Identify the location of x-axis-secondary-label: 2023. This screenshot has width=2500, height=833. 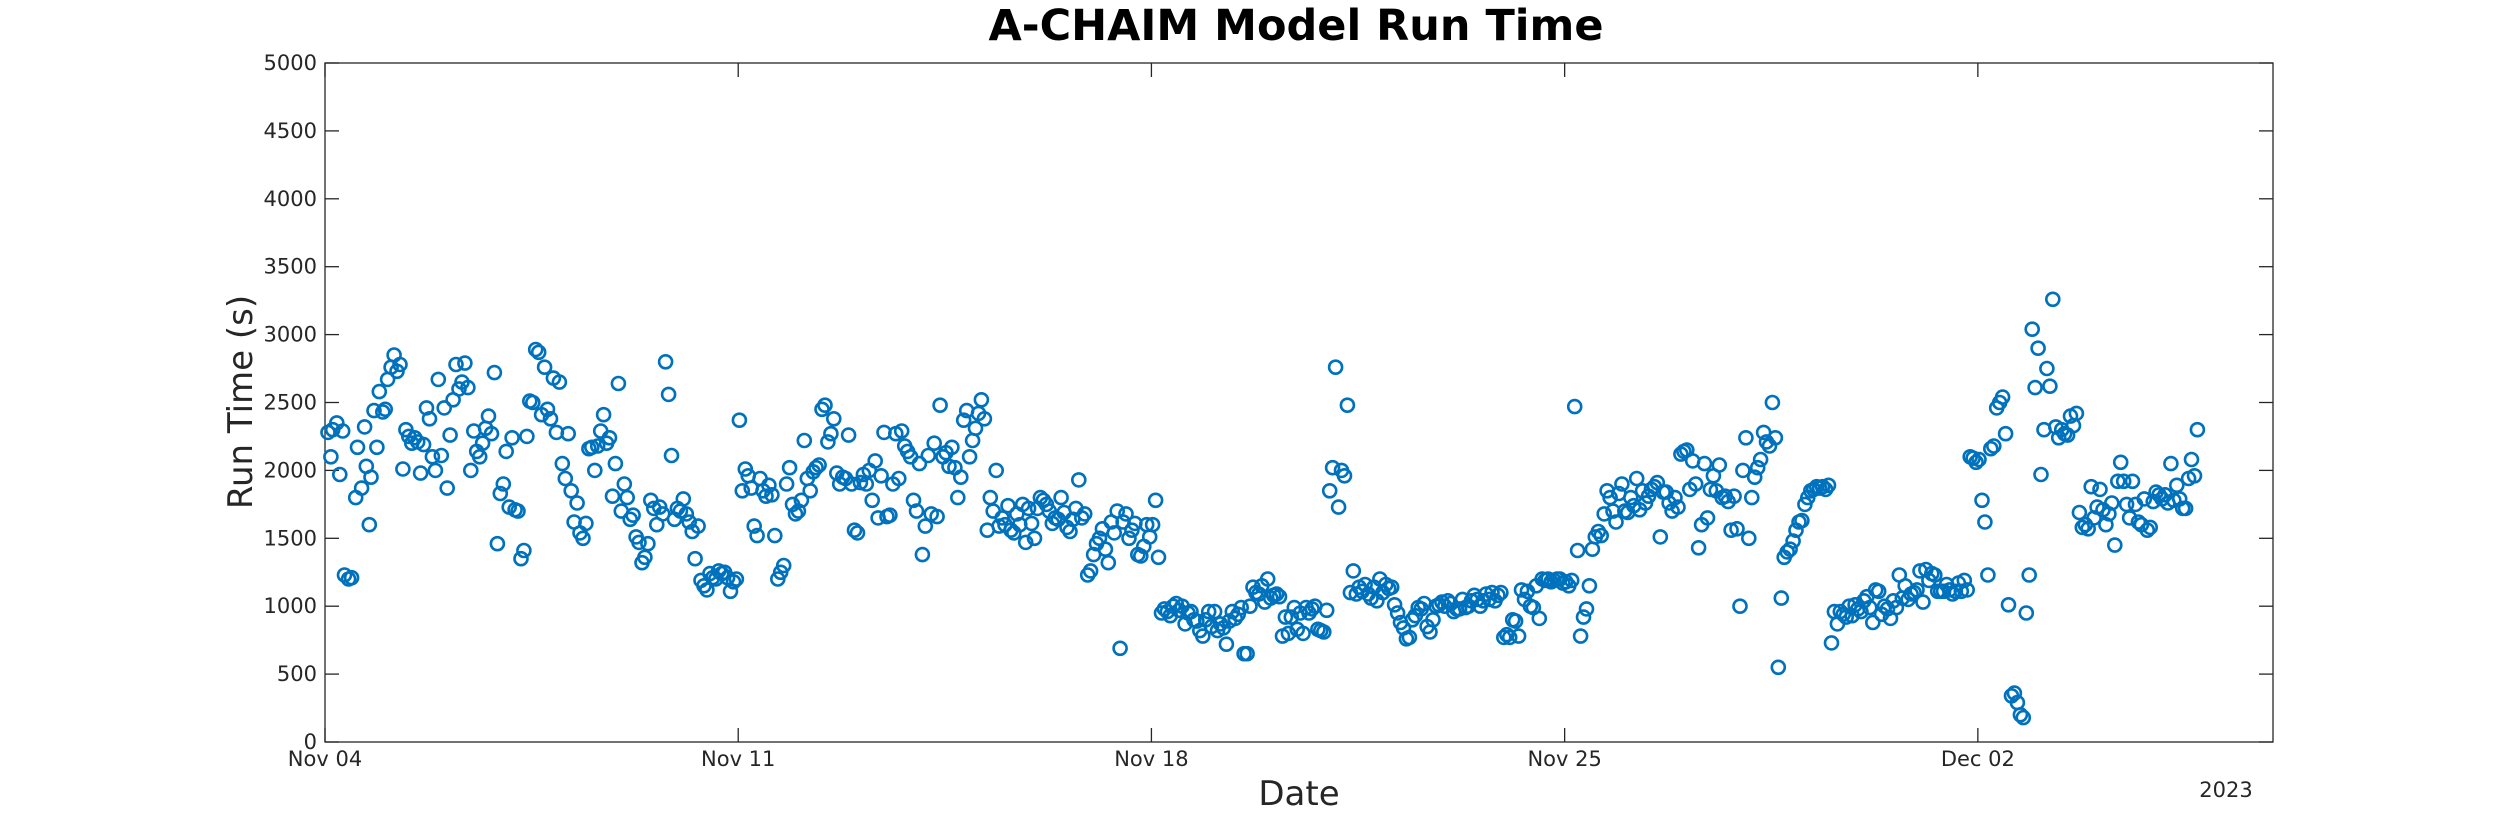
(2225, 790).